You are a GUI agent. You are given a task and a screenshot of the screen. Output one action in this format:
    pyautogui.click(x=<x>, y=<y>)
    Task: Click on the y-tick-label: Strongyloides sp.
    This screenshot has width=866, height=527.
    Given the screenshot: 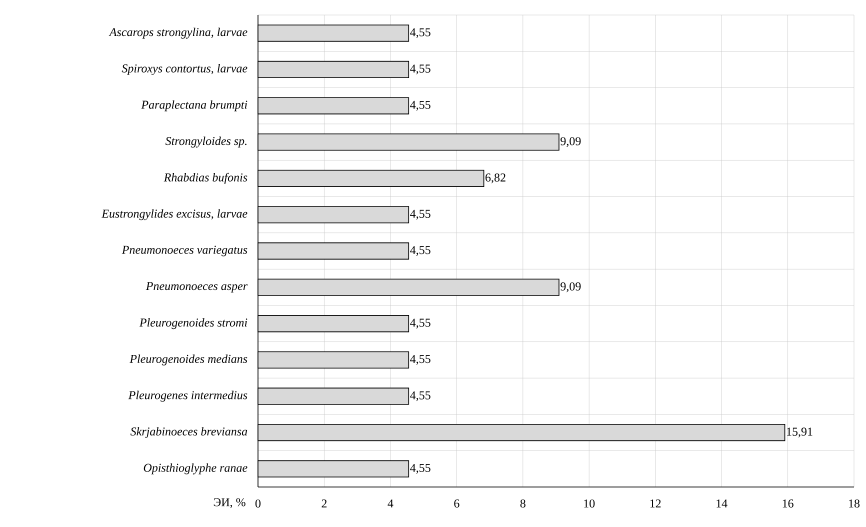 What is the action you would take?
    pyautogui.click(x=205, y=142)
    